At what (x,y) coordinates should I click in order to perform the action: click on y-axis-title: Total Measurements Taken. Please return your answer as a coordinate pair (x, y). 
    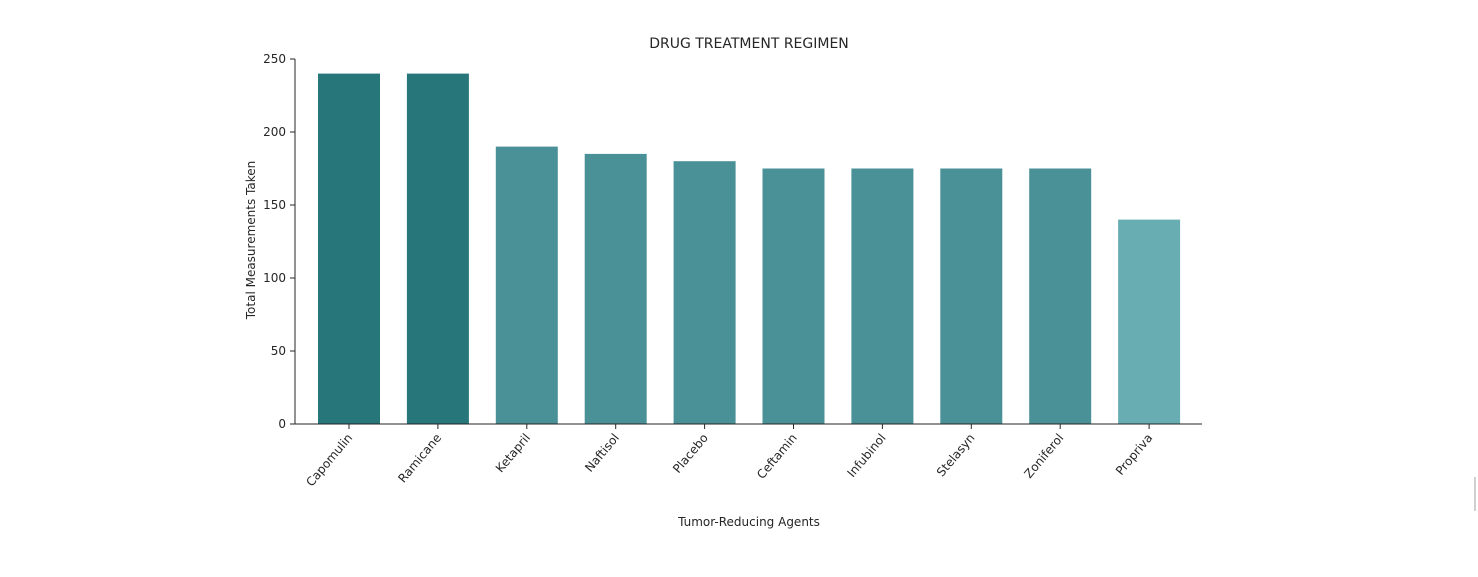
    Looking at the image, I should click on (251, 241).